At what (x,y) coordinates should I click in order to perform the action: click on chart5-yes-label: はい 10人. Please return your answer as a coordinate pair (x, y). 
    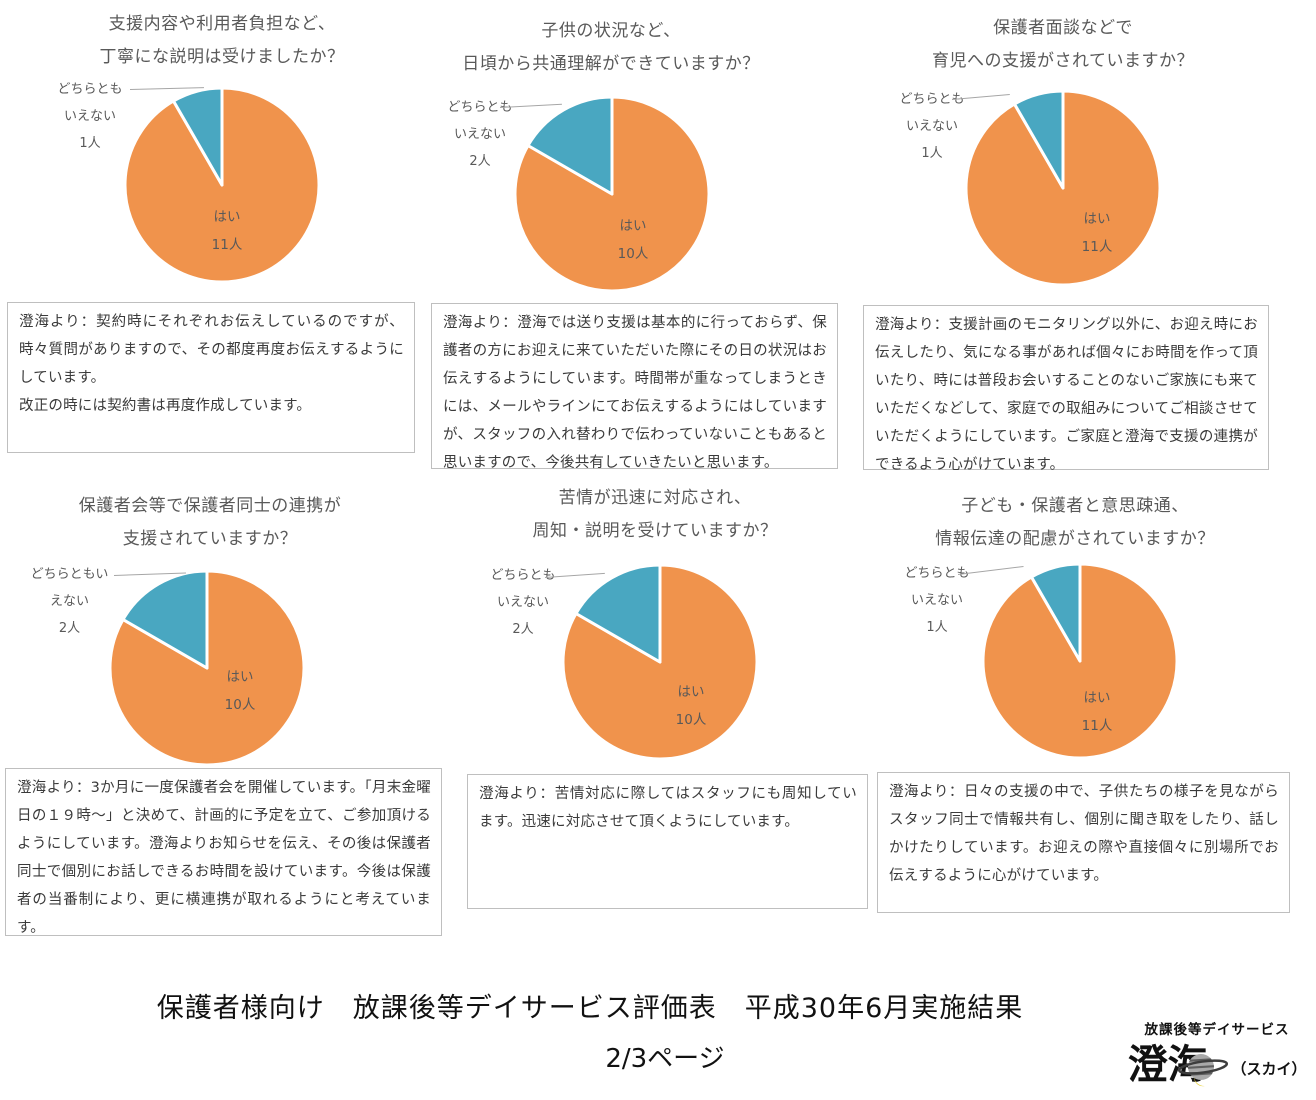
    Looking at the image, I should click on (691, 706).